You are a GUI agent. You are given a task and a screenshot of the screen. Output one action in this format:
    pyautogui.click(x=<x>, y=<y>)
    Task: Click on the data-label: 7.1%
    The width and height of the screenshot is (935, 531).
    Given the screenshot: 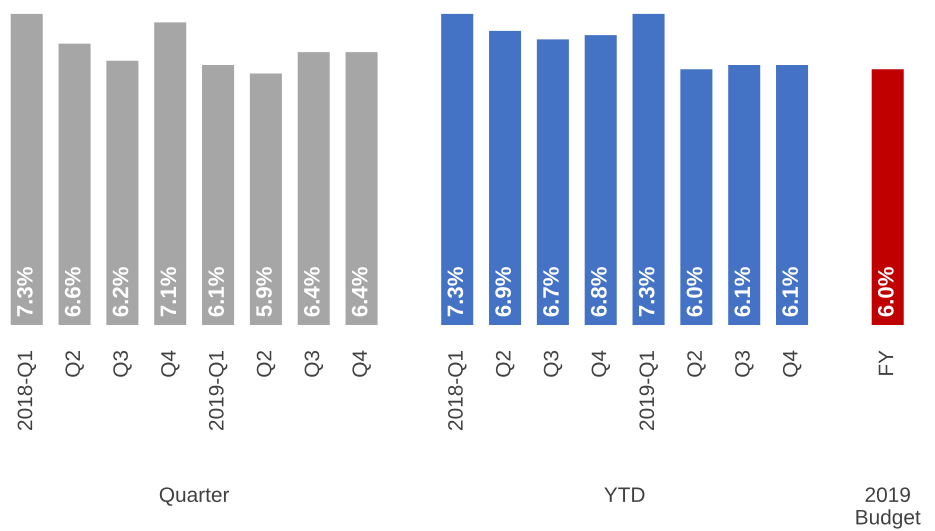 What is the action you would take?
    pyautogui.click(x=168, y=291)
    